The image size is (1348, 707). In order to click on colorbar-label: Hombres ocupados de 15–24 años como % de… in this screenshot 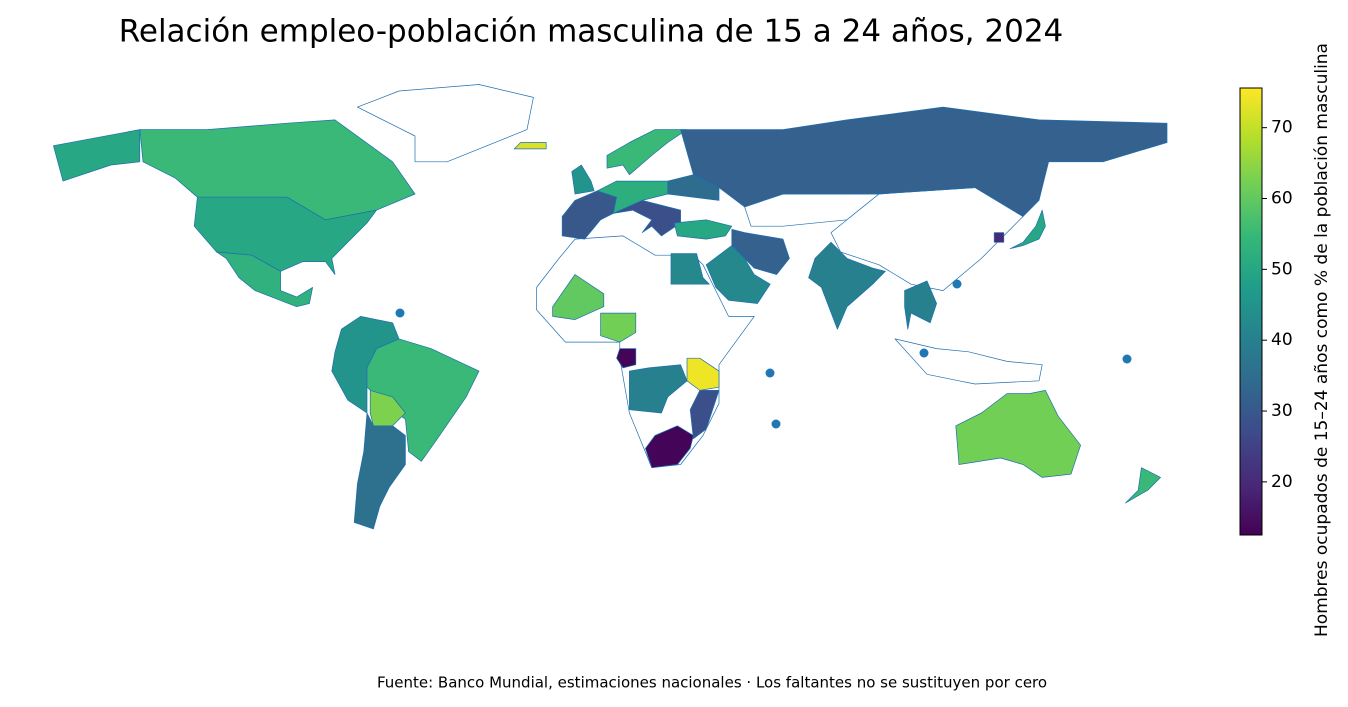, I will do `click(1322, 340)`.